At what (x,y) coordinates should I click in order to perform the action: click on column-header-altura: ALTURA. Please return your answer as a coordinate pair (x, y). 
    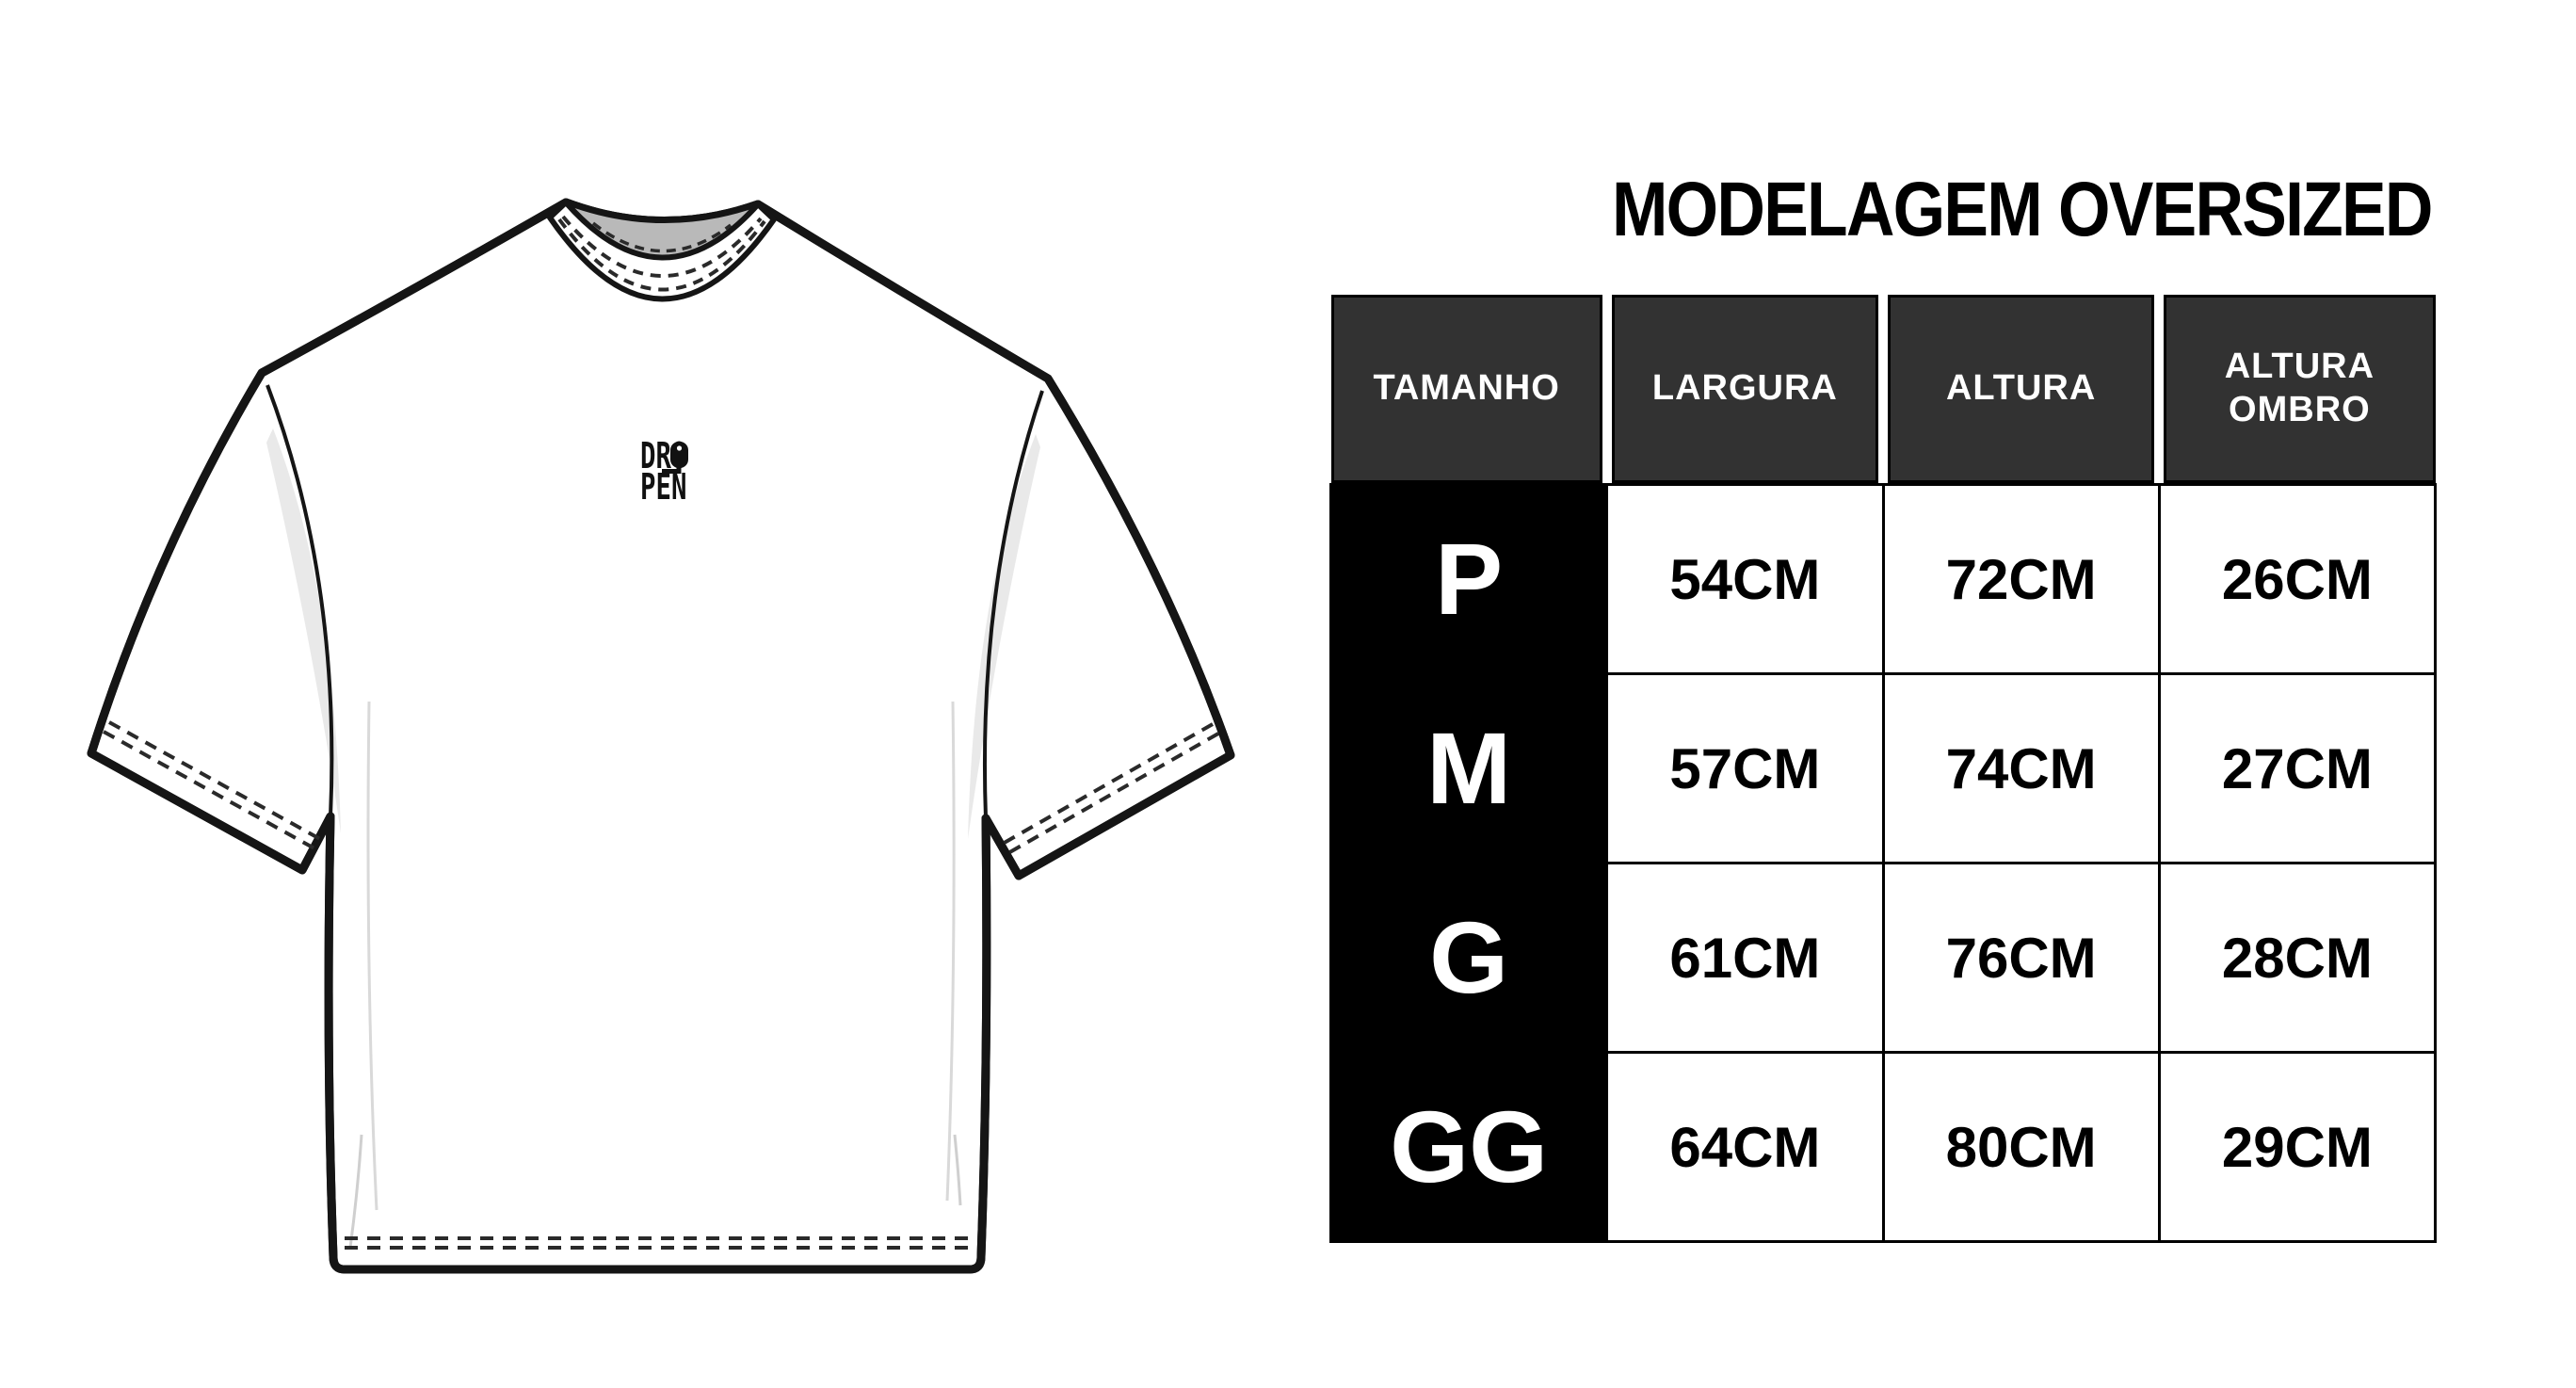
    Looking at the image, I should click on (2021, 389).